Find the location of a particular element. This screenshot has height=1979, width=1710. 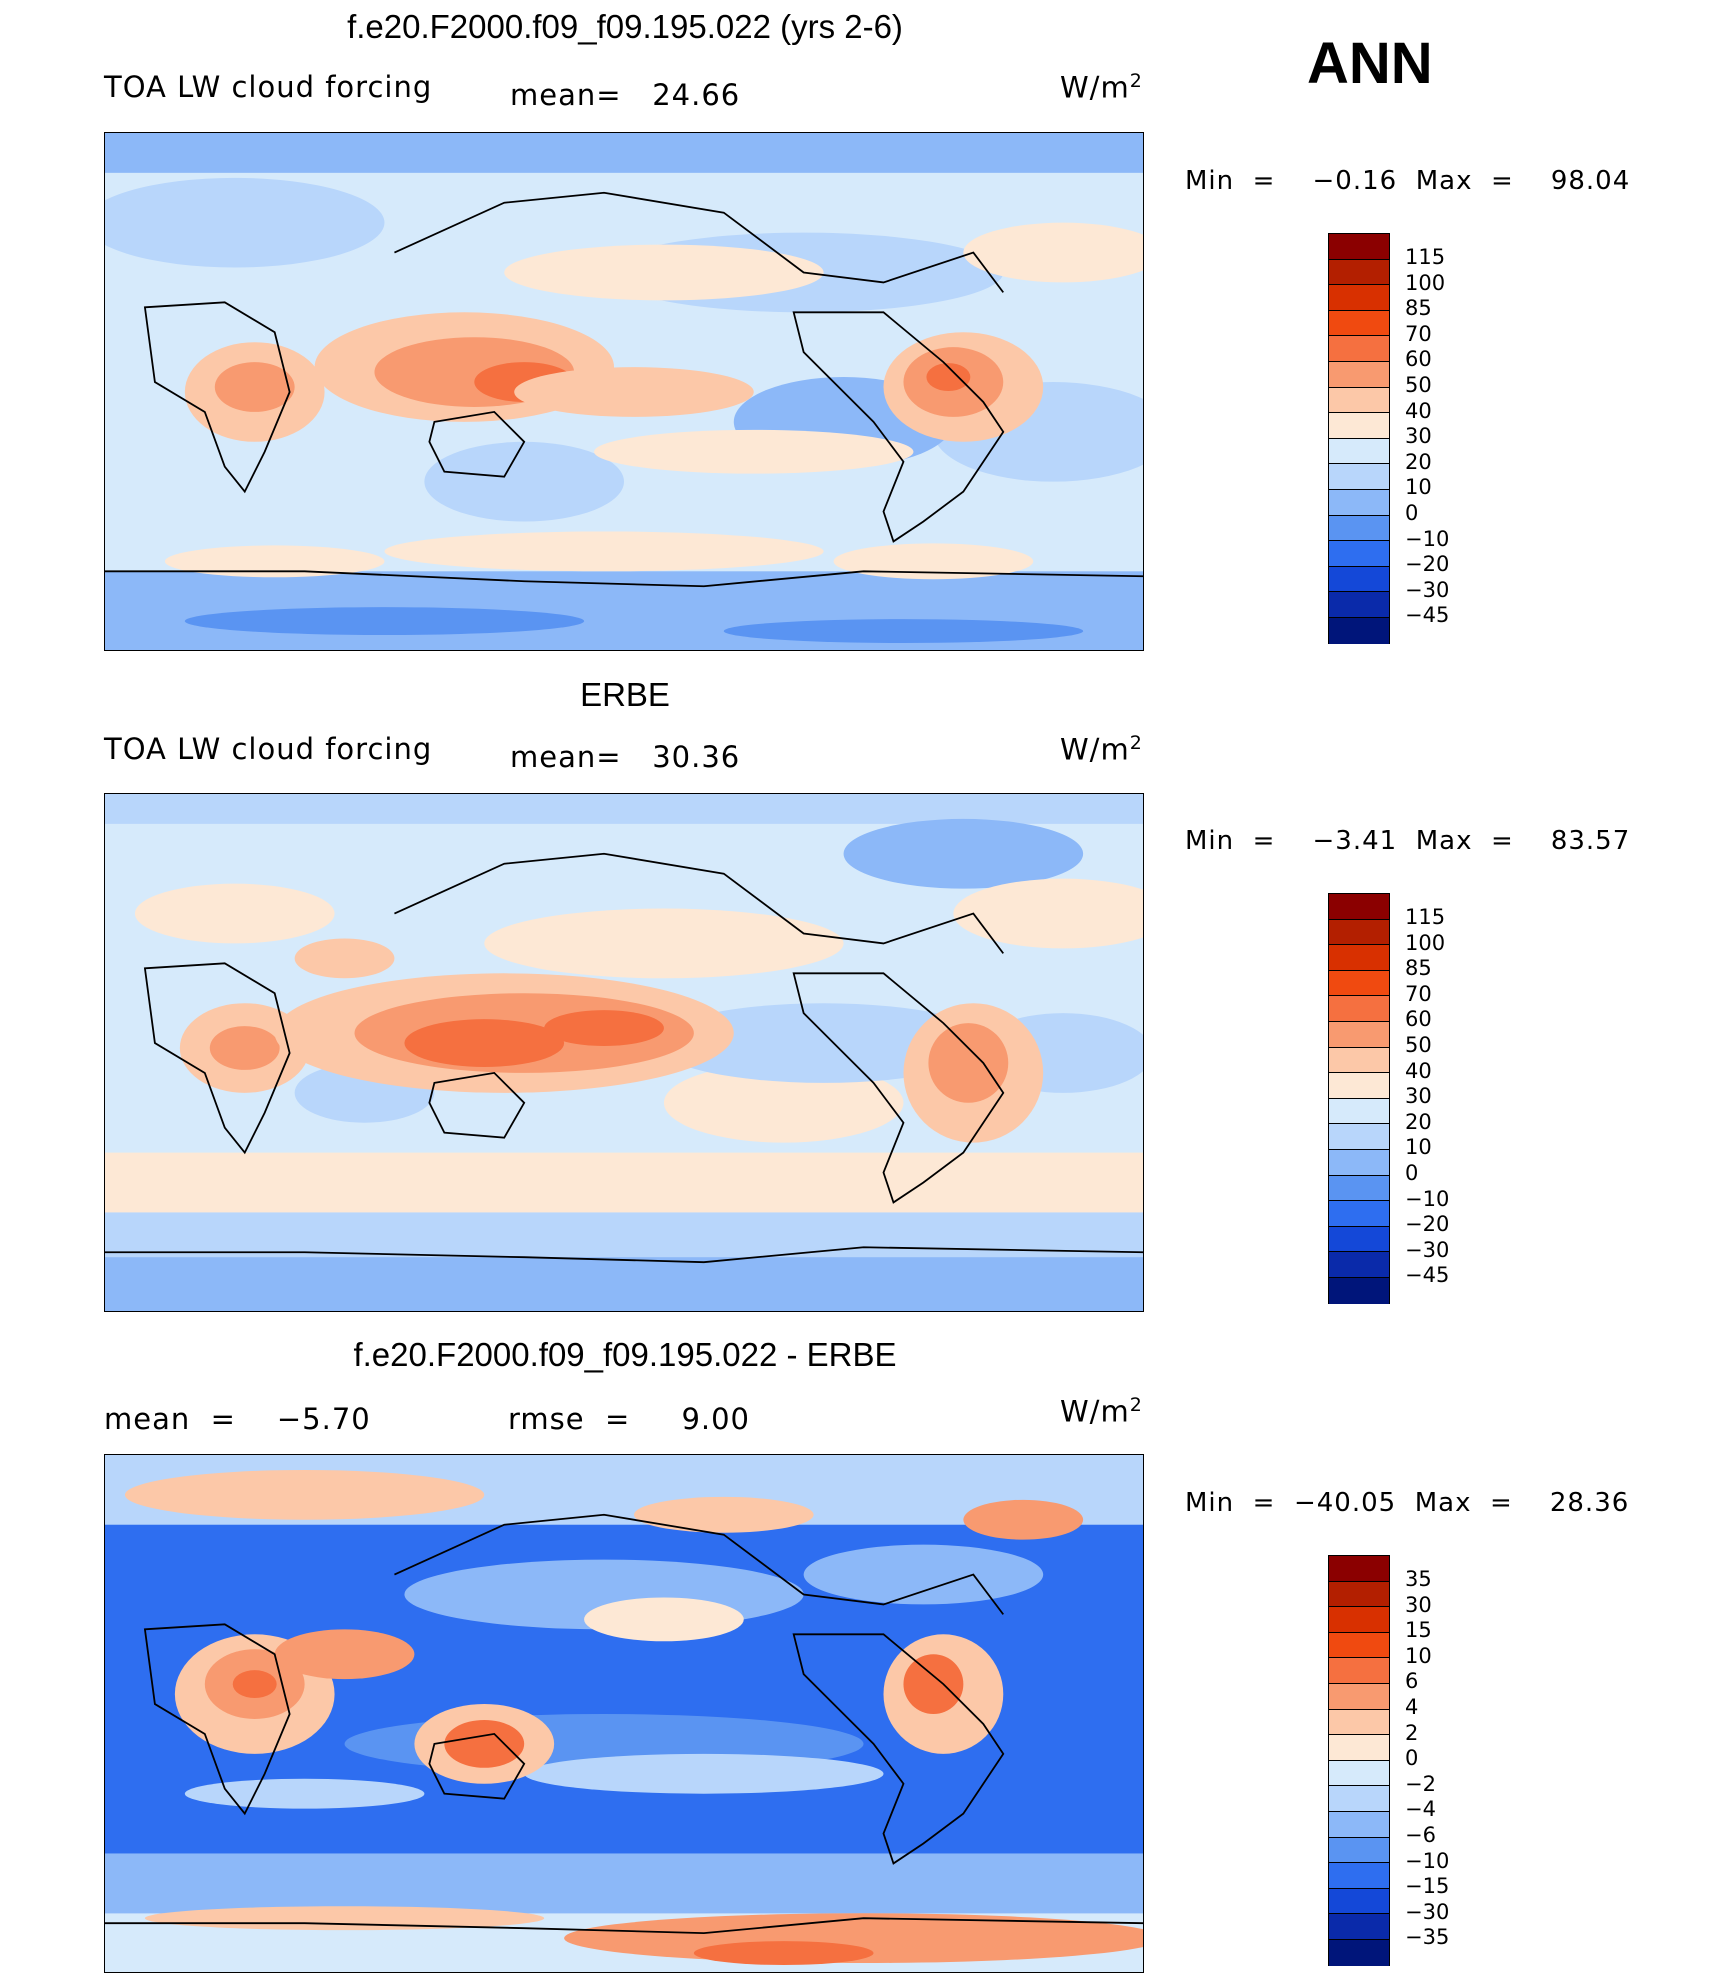

panel1-colorbar-tick-label: −20 is located at coordinates (1427, 564).